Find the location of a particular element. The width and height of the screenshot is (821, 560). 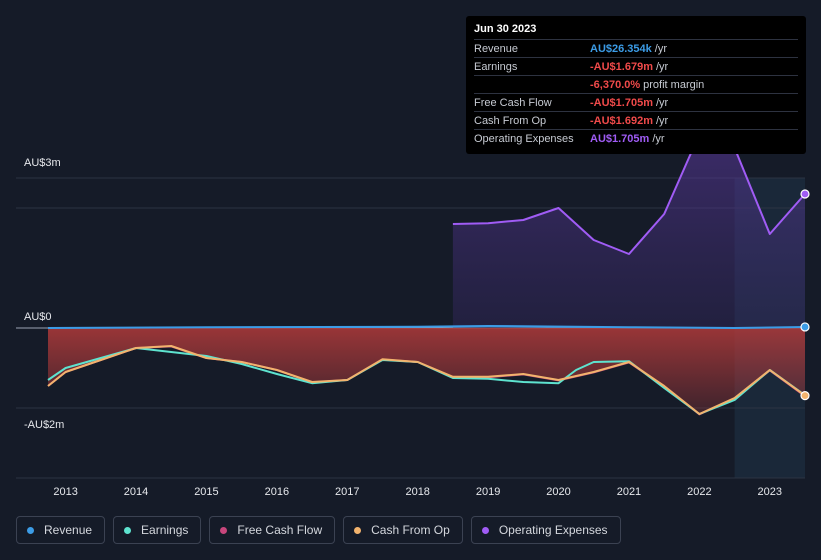

legend-label: Earnings is located at coordinates (165, 530).